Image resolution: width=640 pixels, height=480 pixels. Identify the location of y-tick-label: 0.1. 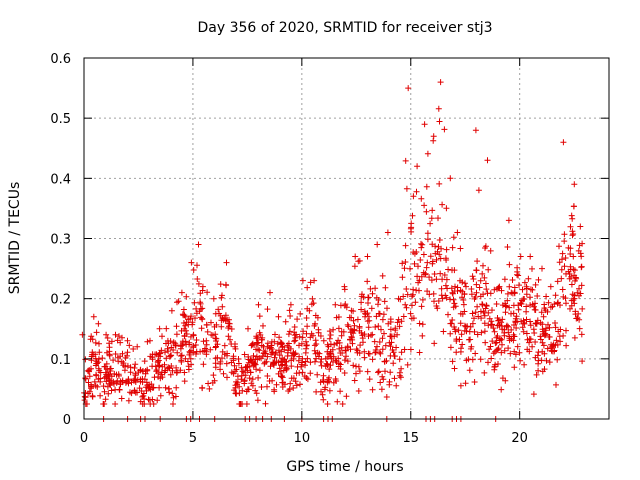
(60, 360).